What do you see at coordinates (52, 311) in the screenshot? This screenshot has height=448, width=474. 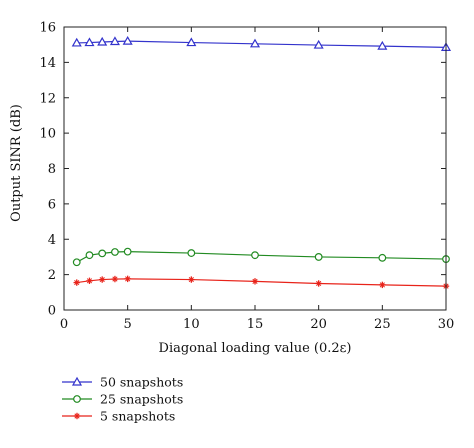 I see `y-tick-label: 0` at bounding box center [52, 311].